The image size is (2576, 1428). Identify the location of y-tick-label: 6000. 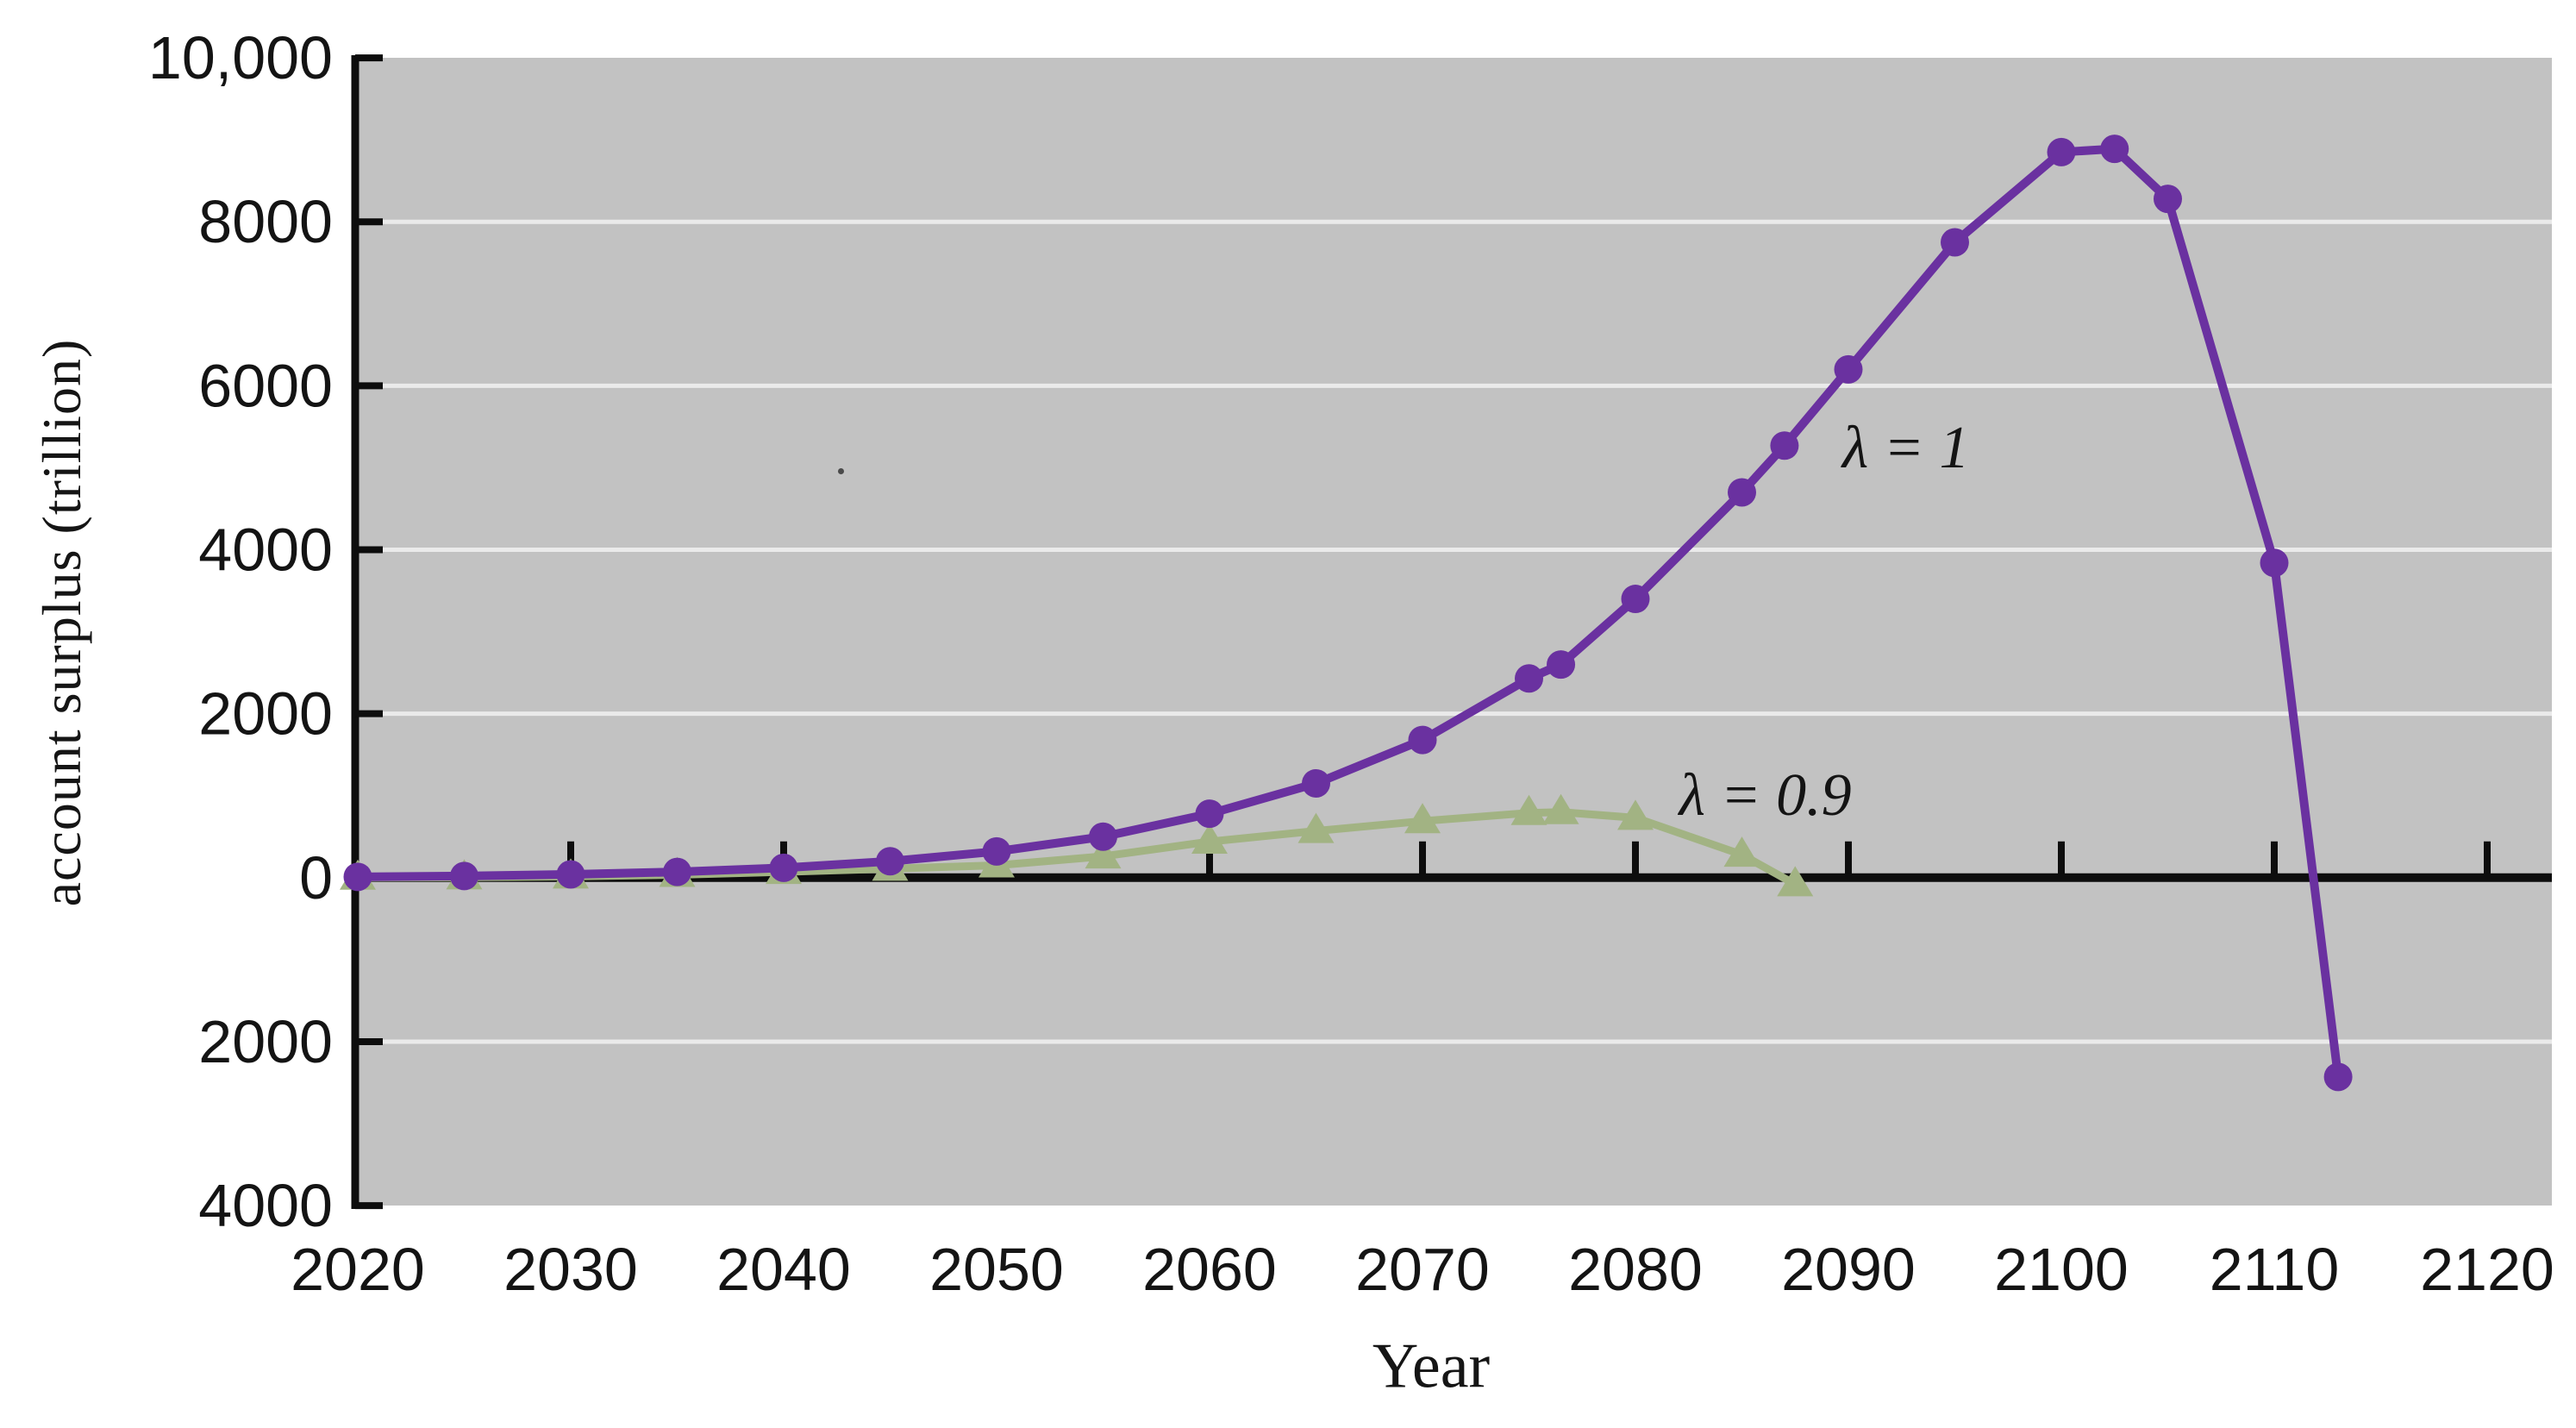
(265, 386).